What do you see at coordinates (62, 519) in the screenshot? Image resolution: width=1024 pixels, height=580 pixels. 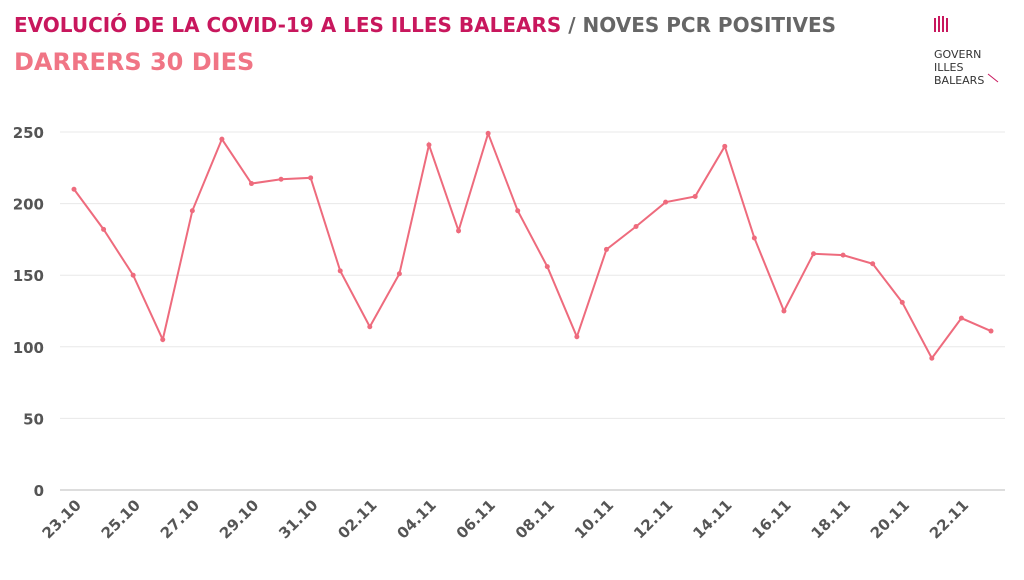 I see `x-tick-label: 23.10` at bounding box center [62, 519].